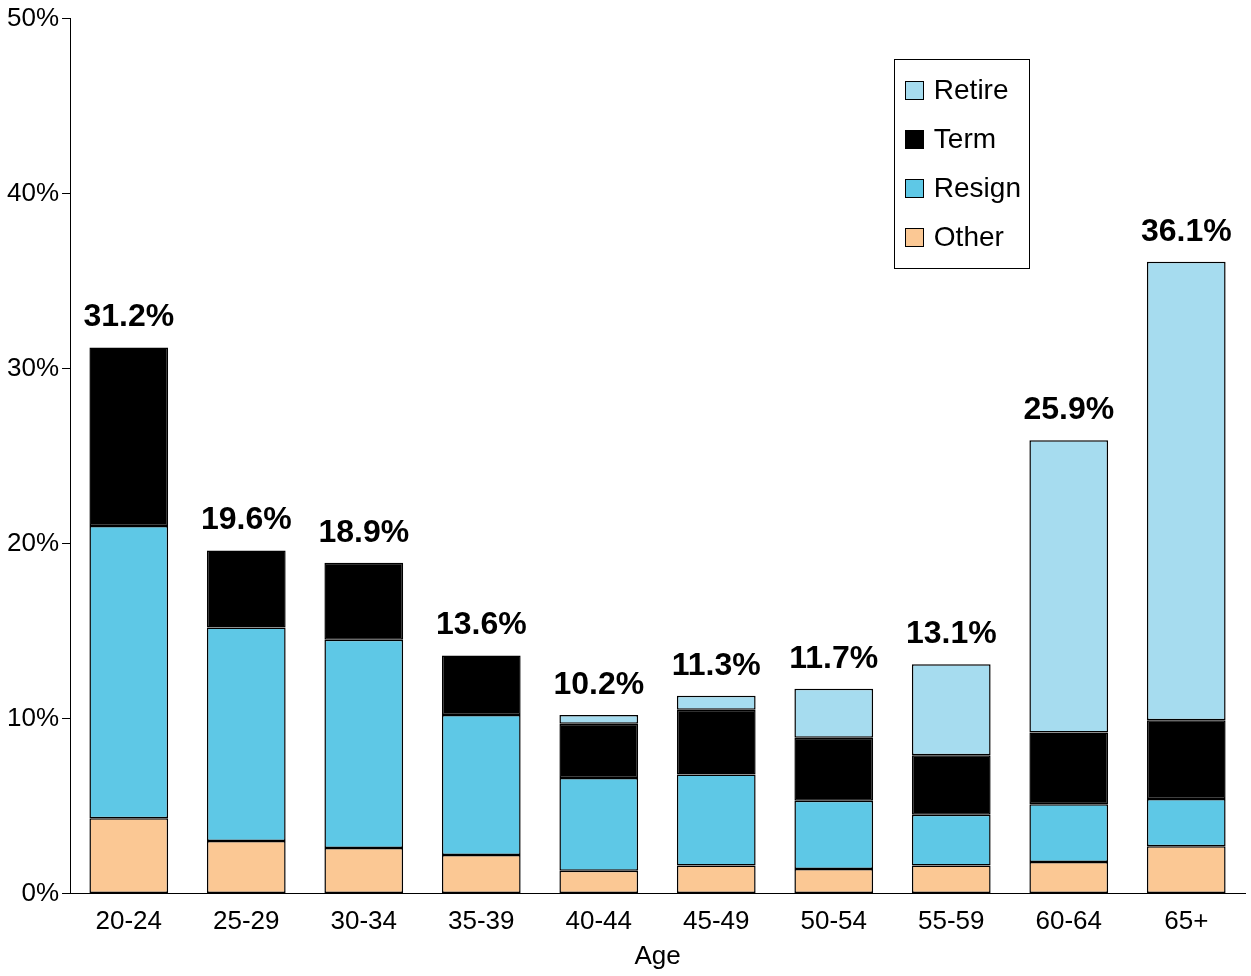  Describe the element at coordinates (33, 16) in the screenshot. I see `y-tick-label: 50%` at that location.